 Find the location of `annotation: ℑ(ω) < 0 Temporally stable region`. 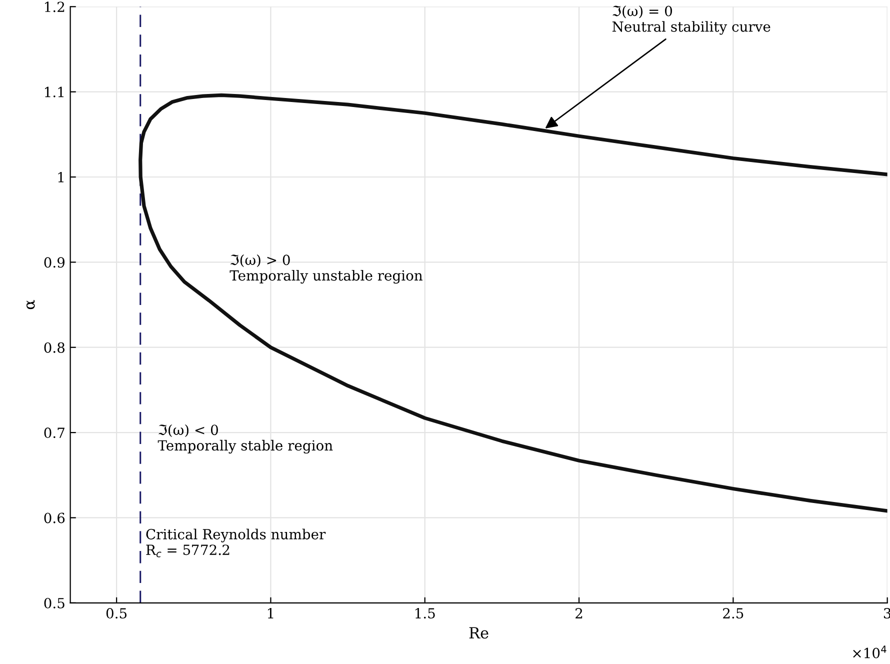

annotation: ℑ(ω) < 0 Temporally stable region is located at coordinates (245, 439).